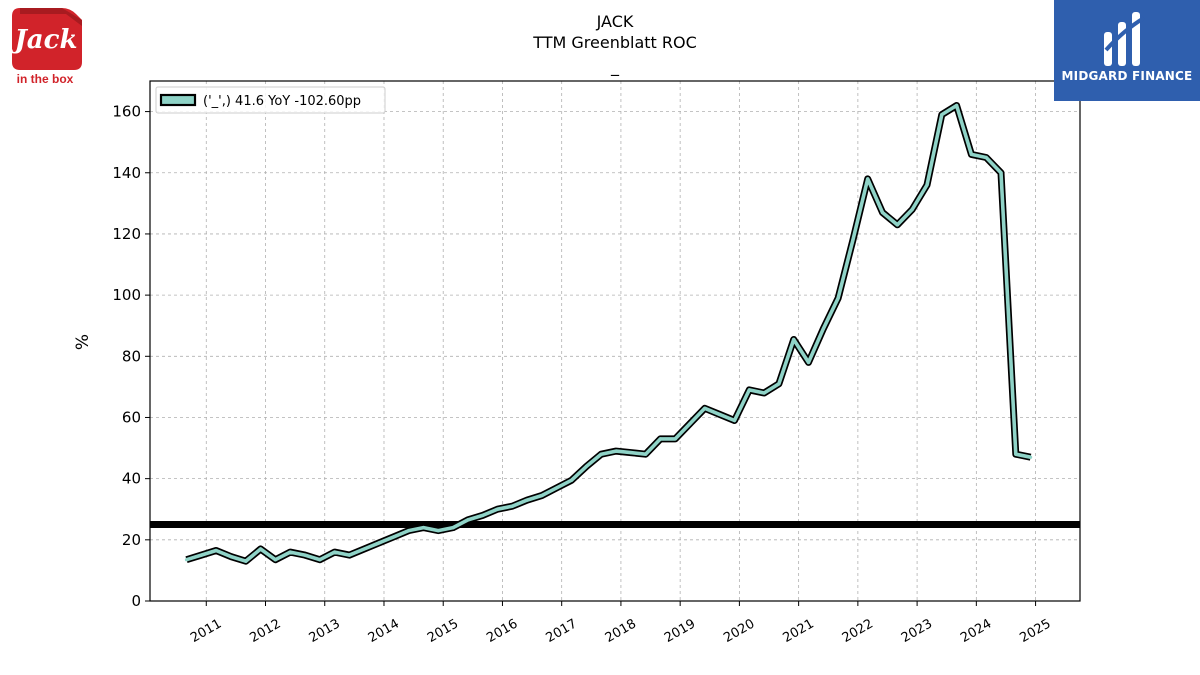 This screenshot has height=675, width=1200. Describe the element at coordinates (1127, 76) in the screenshot. I see `midgard-logo-text: MIDGARD FINANCE` at that location.